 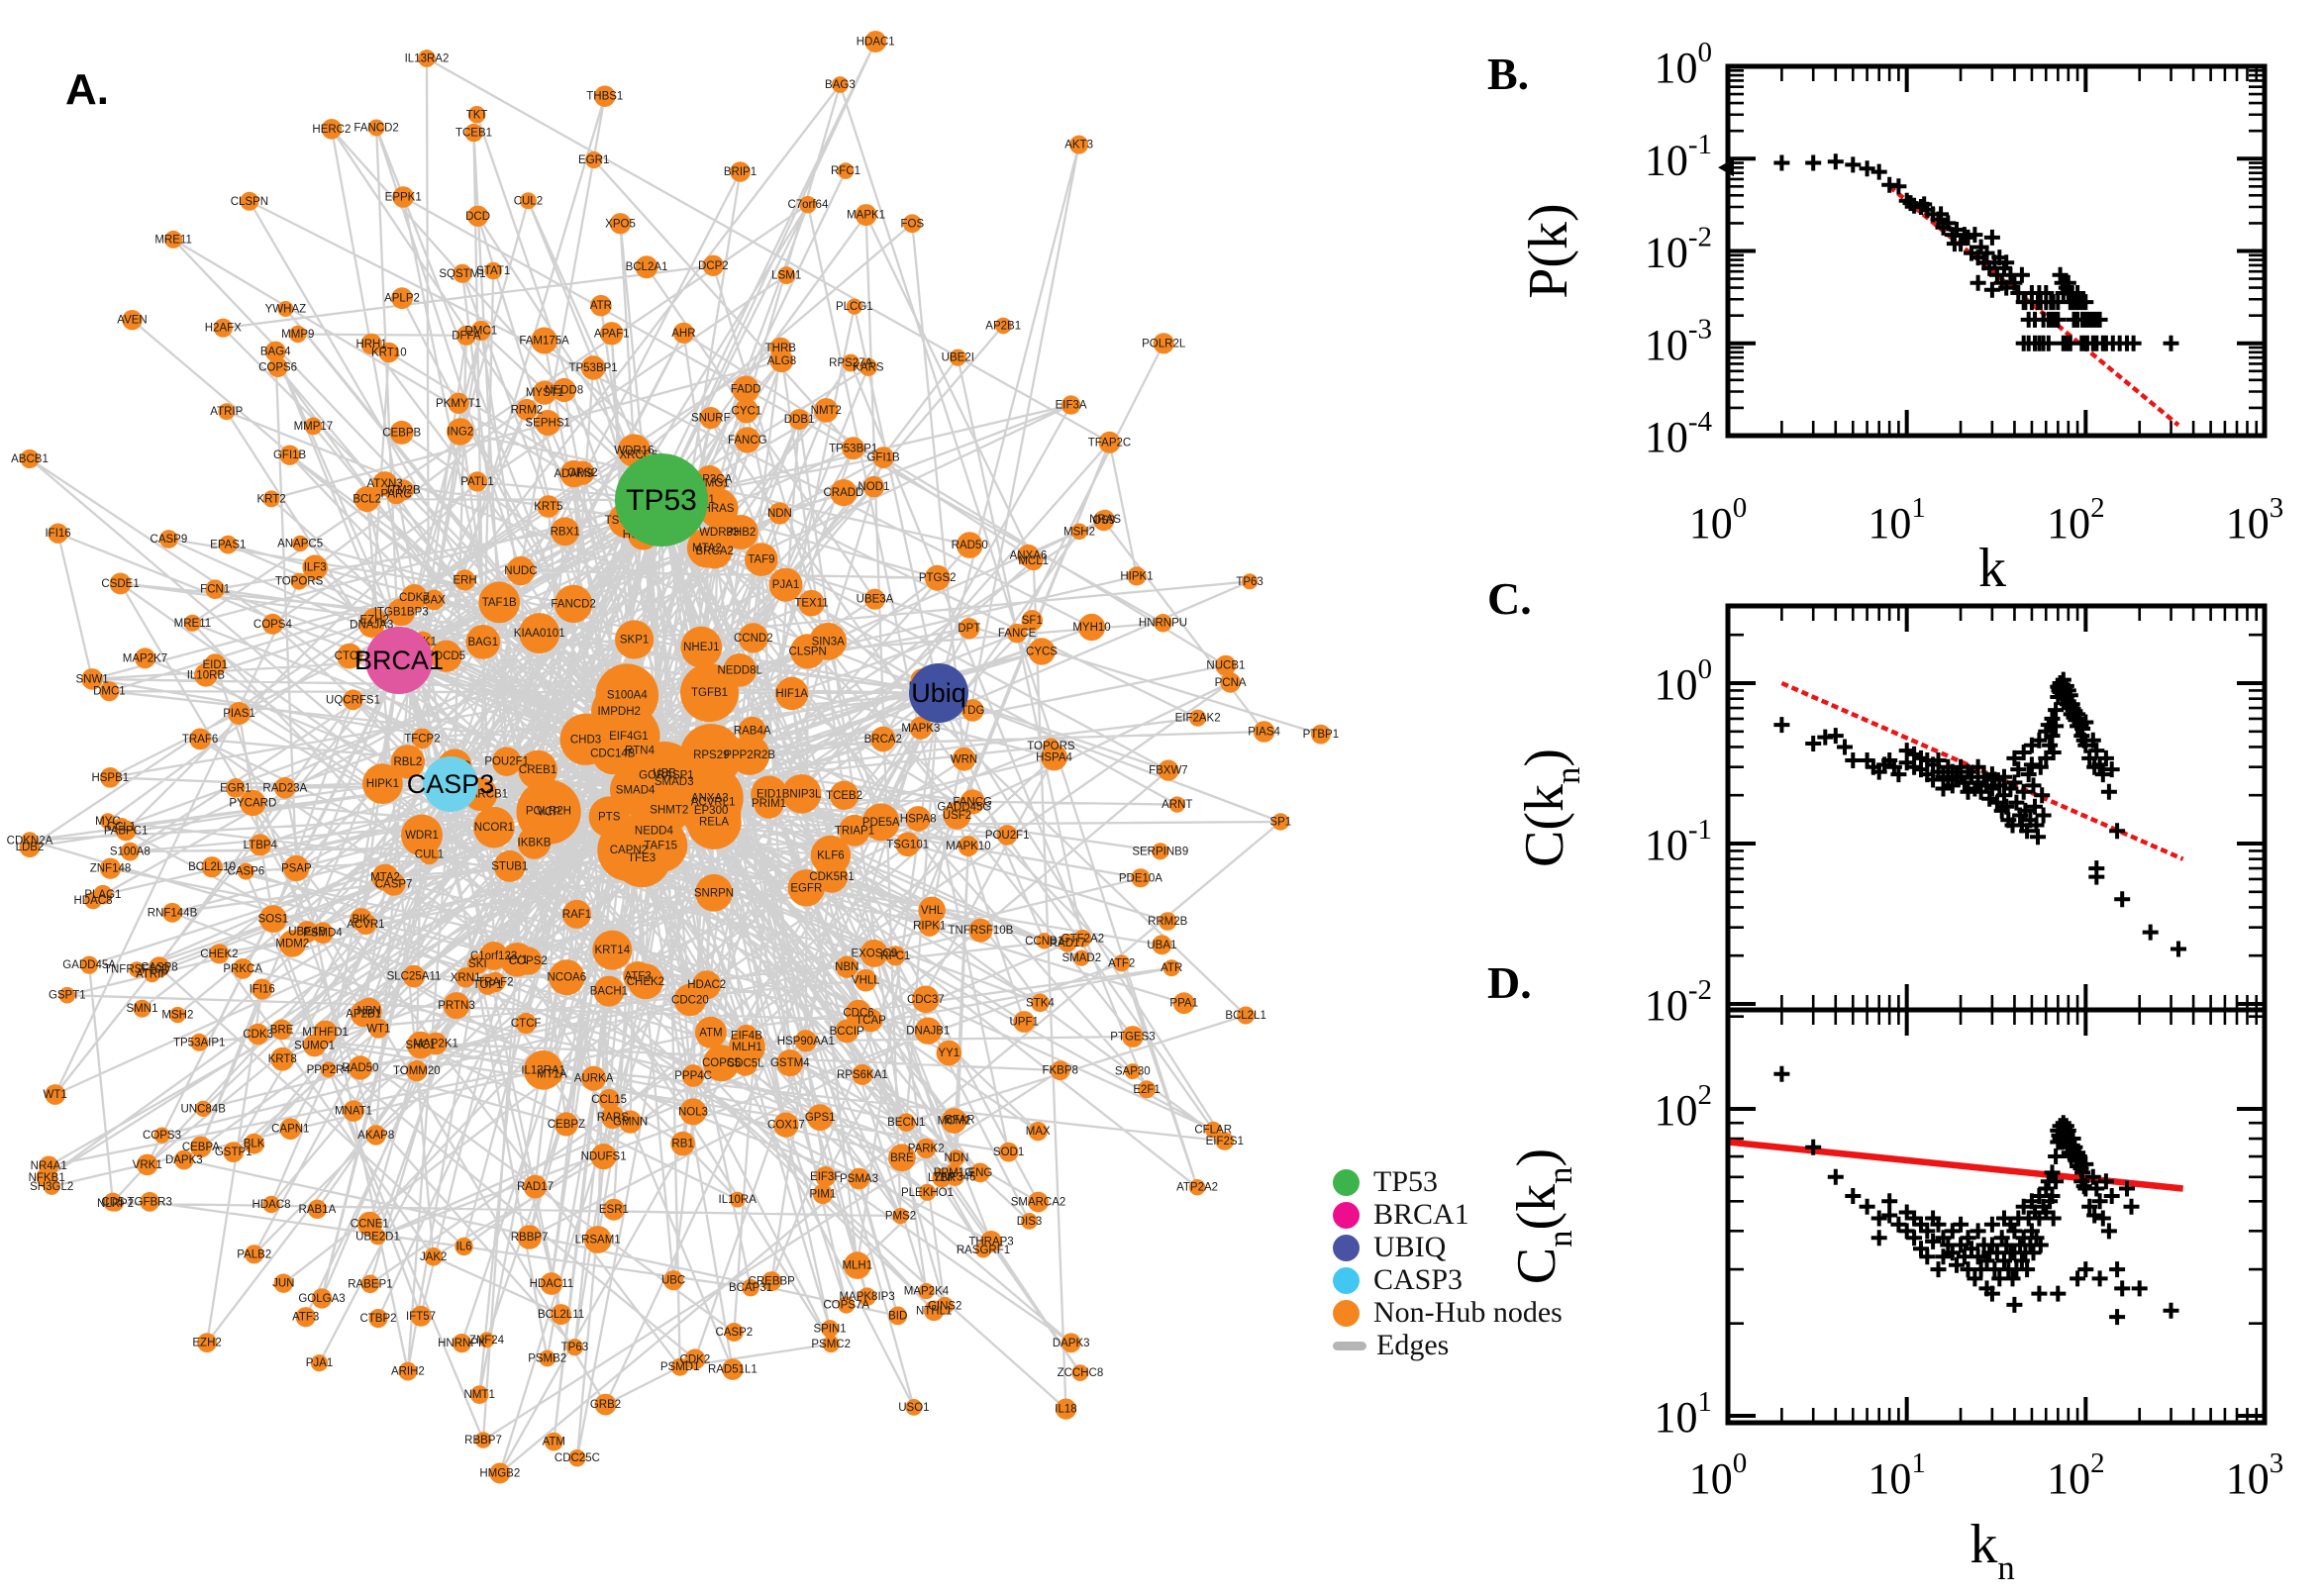 What do you see at coordinates (661, 500) in the screenshot?
I see `hub-node-tp53` at bounding box center [661, 500].